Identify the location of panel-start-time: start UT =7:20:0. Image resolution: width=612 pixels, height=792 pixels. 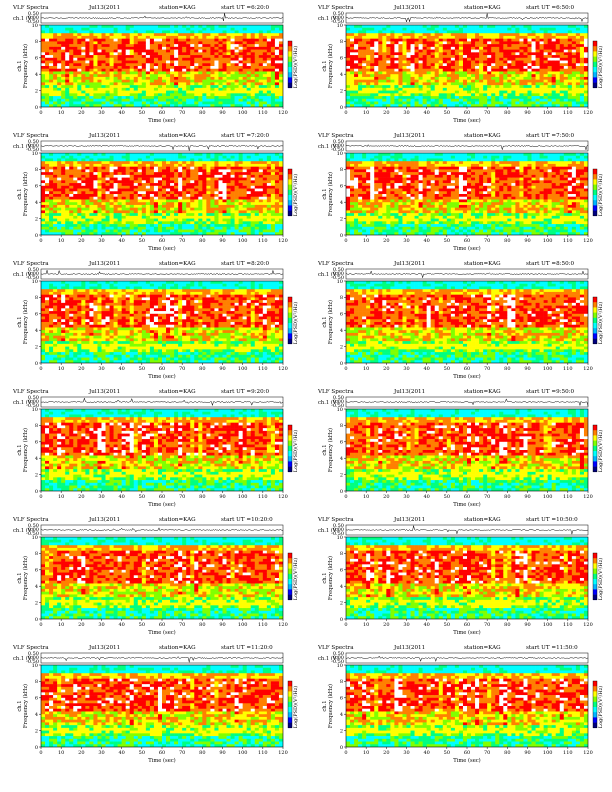
(245, 136).